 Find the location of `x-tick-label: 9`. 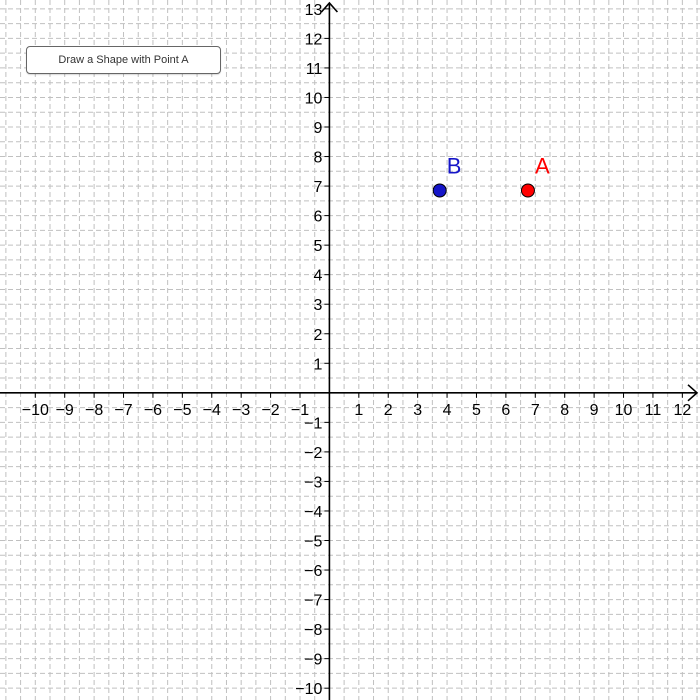

x-tick-label: 9 is located at coordinates (594, 410).